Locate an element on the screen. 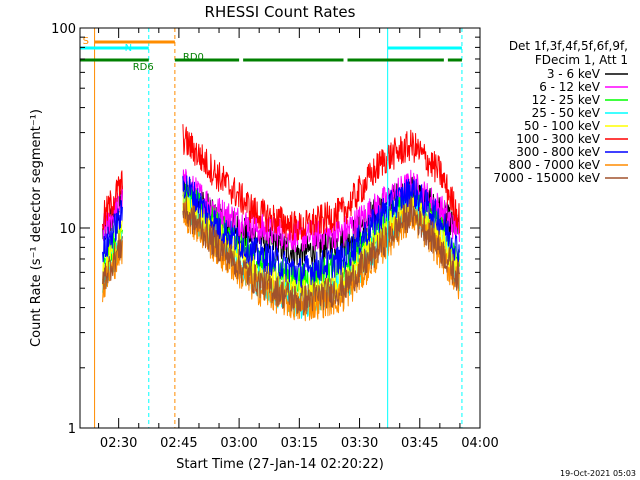 This screenshot has height=480, width=640. legend-entry-label-6: 300 - 800 keV is located at coordinates (558, 152).